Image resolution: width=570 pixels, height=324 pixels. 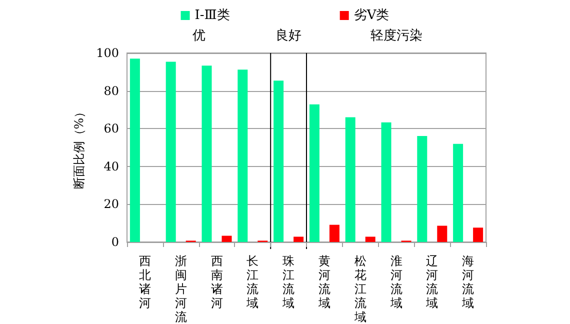 I want to click on x-tick-label: 松花江流域, so click(x=359, y=289).